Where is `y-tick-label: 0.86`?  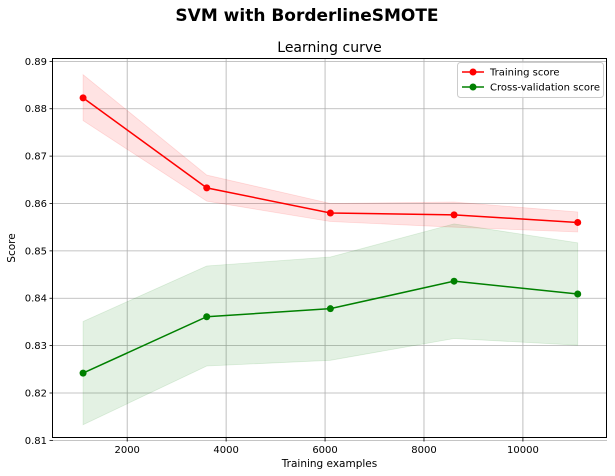
y-tick-label: 0.86 is located at coordinates (36, 204).